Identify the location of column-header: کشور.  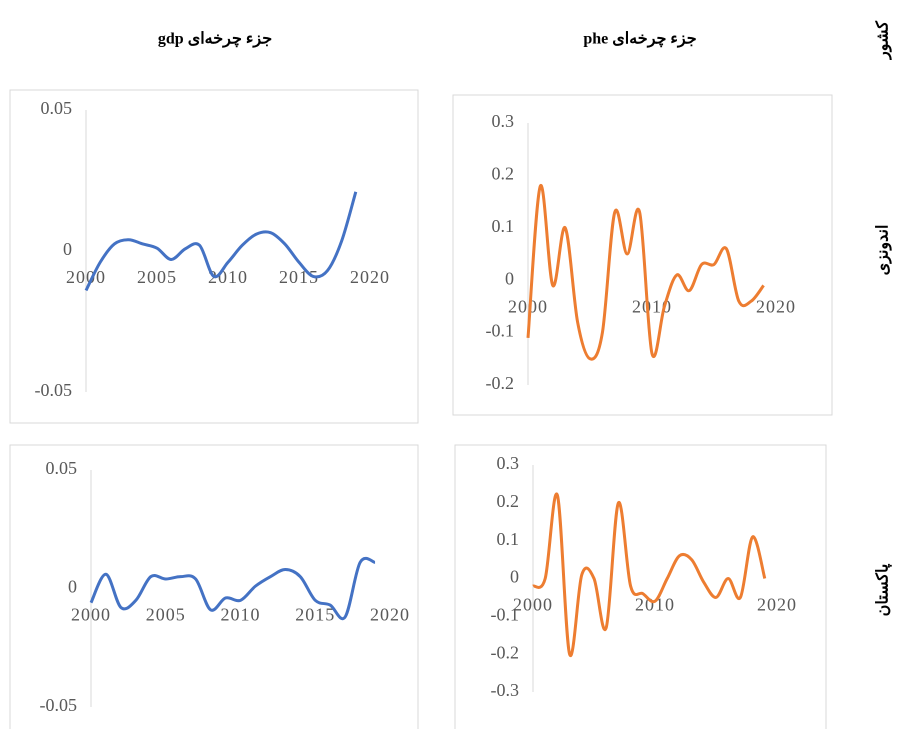
(884, 40).